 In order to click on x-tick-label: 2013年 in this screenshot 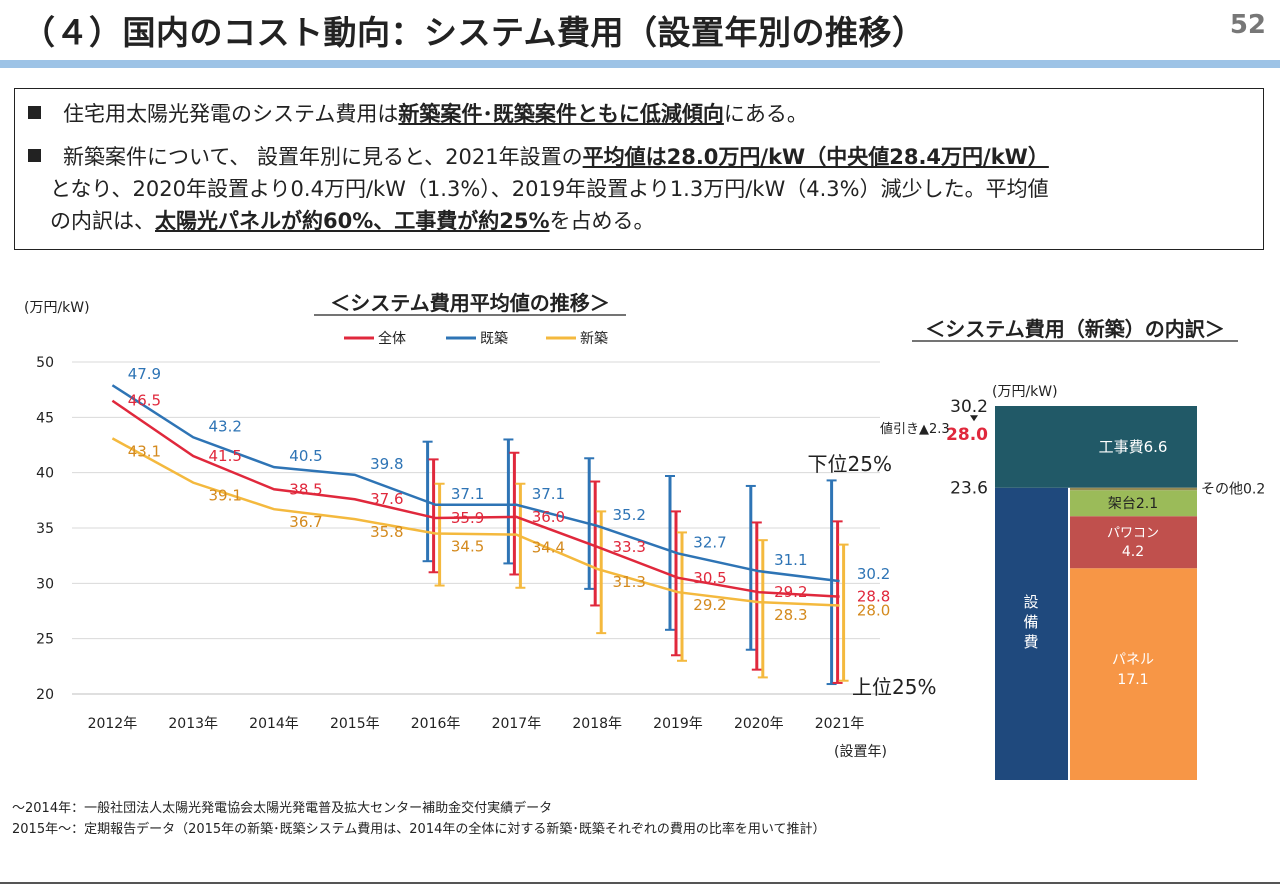, I will do `click(193, 724)`.